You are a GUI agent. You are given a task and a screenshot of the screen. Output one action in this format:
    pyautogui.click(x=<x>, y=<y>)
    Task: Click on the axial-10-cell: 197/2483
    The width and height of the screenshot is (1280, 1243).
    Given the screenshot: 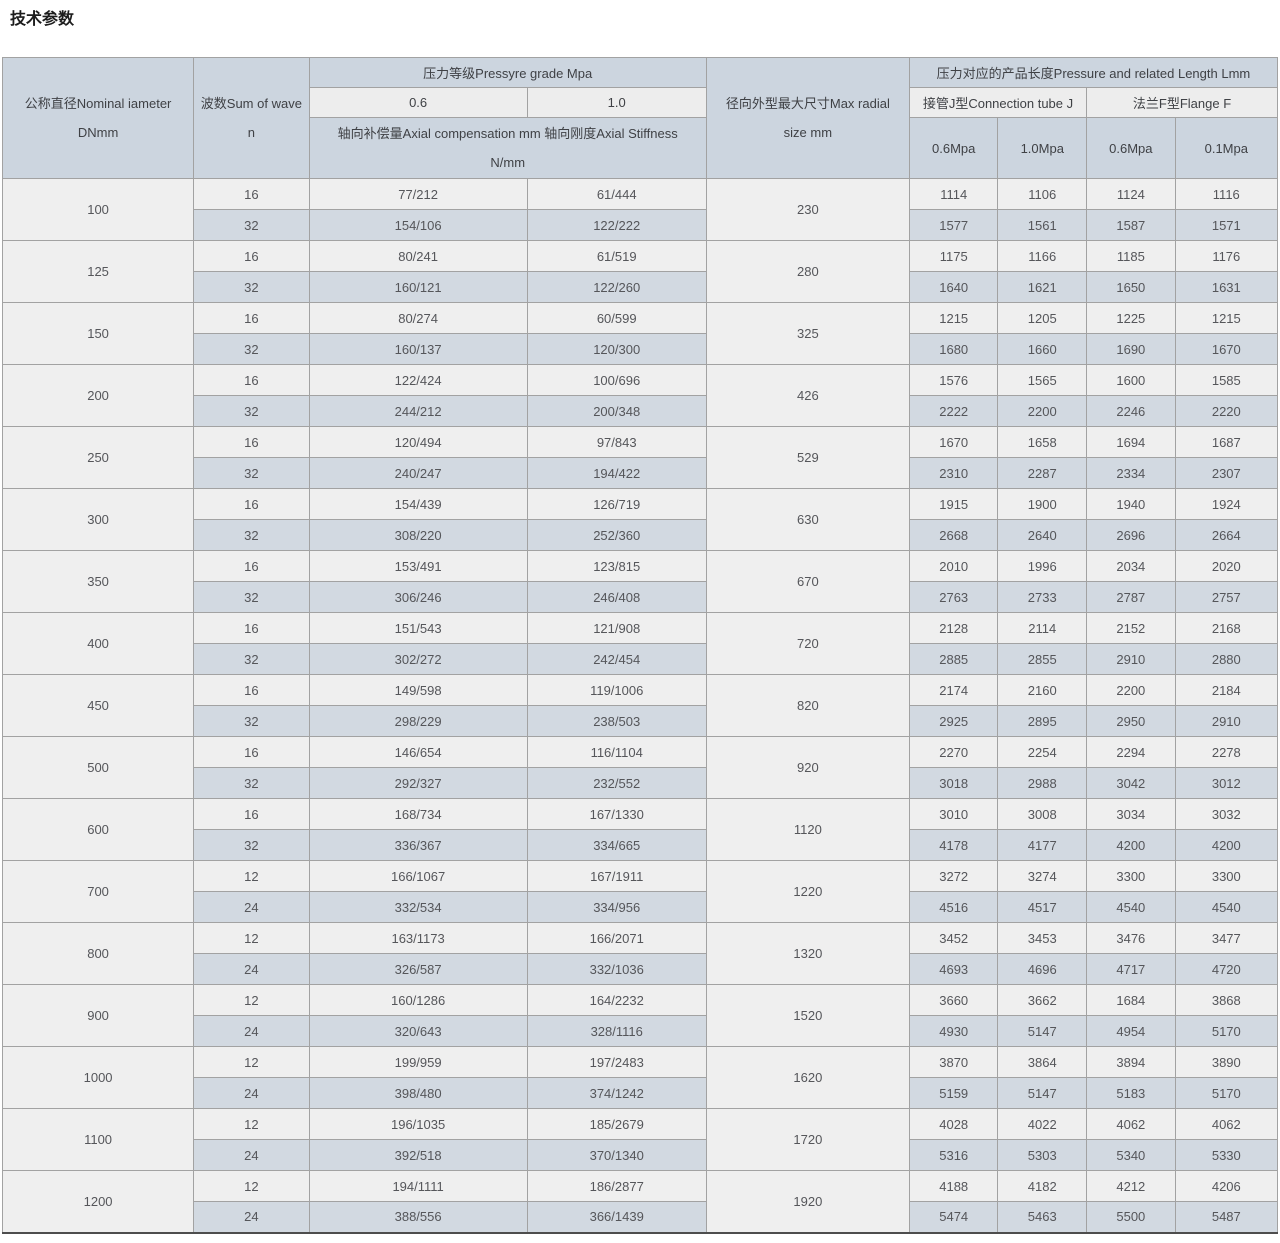 What is the action you would take?
    pyautogui.click(x=616, y=1062)
    